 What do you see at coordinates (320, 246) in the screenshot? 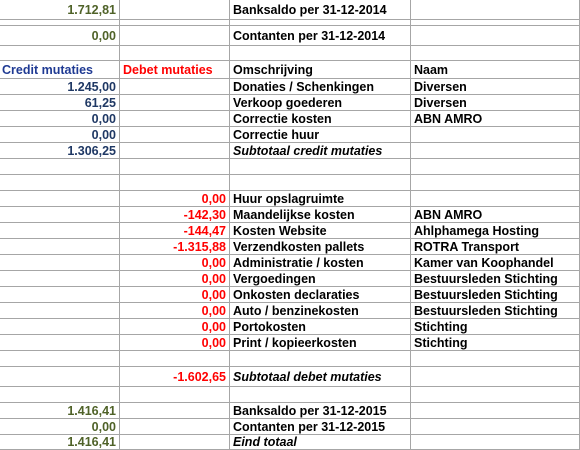
I see `cell-omschrijving: Verzendkosten pallets` at bounding box center [320, 246].